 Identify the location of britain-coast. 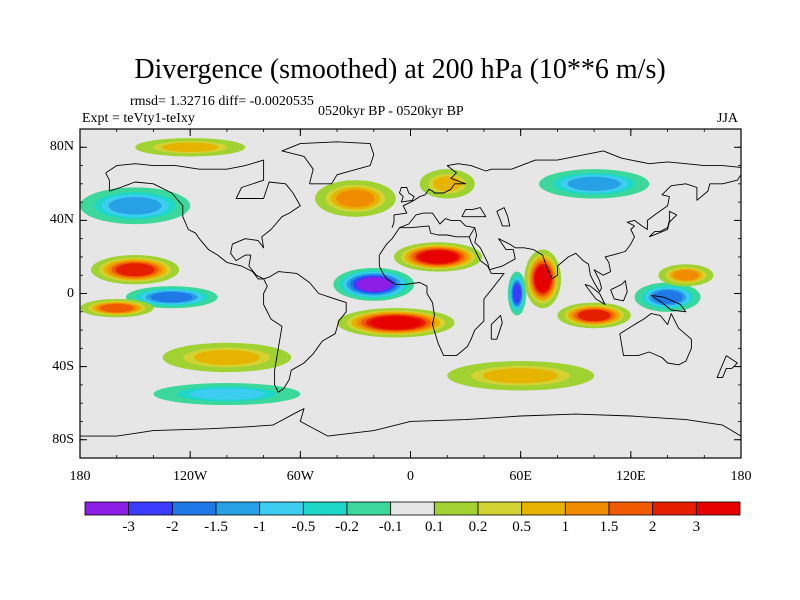
(407, 195).